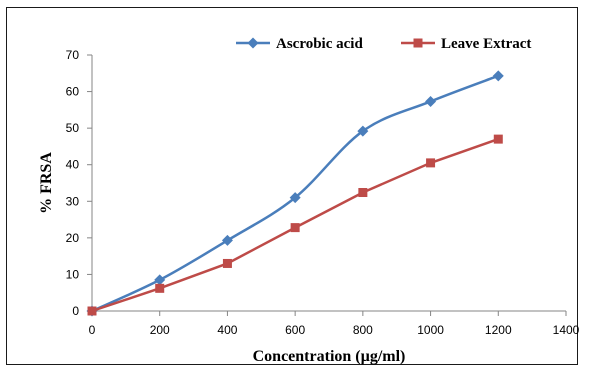  What do you see at coordinates (319, 44) in the screenshot?
I see `legend-label: Ascrobic acid` at bounding box center [319, 44].